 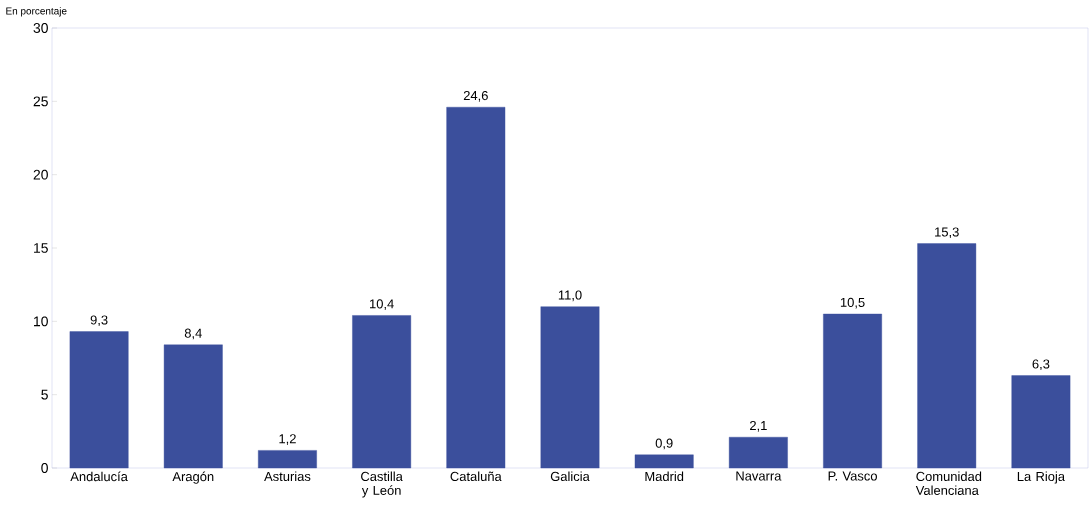 What do you see at coordinates (99, 321) in the screenshot?
I see `data-label: 9,3` at bounding box center [99, 321].